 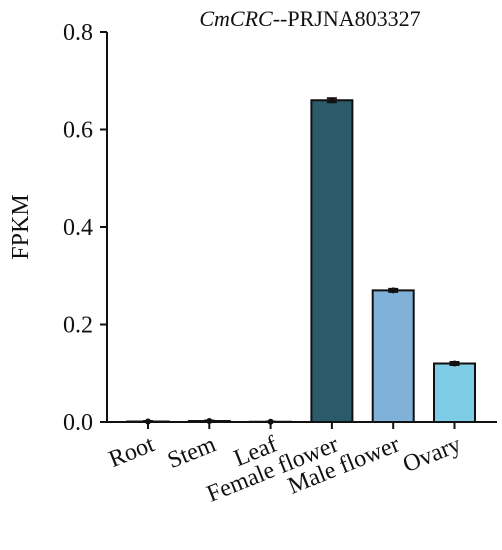 I want to click on y-tick-label: 0.8, so click(x=78, y=33).